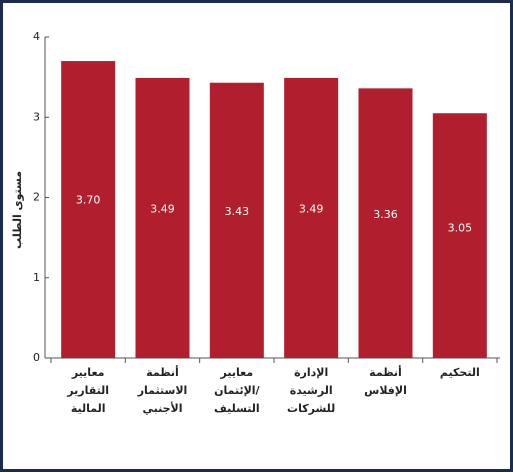 This screenshot has height=472, width=513. What do you see at coordinates (311, 390) in the screenshot?
I see `x-tick-label: الرشيدة` at bounding box center [311, 390].